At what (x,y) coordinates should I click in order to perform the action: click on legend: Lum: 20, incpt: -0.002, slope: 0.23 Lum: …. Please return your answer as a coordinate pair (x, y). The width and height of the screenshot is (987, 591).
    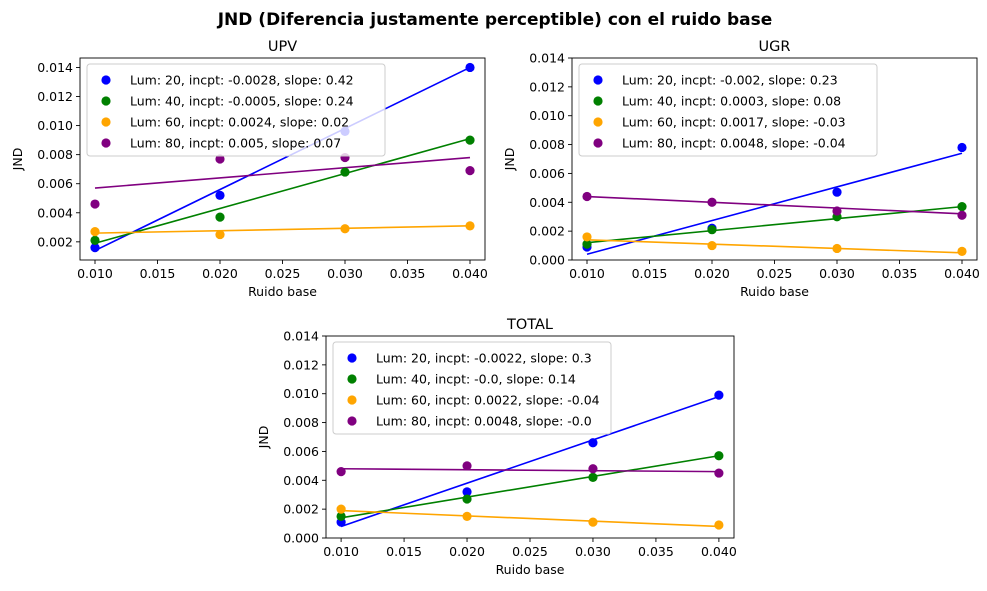
    Looking at the image, I should click on (728, 110).